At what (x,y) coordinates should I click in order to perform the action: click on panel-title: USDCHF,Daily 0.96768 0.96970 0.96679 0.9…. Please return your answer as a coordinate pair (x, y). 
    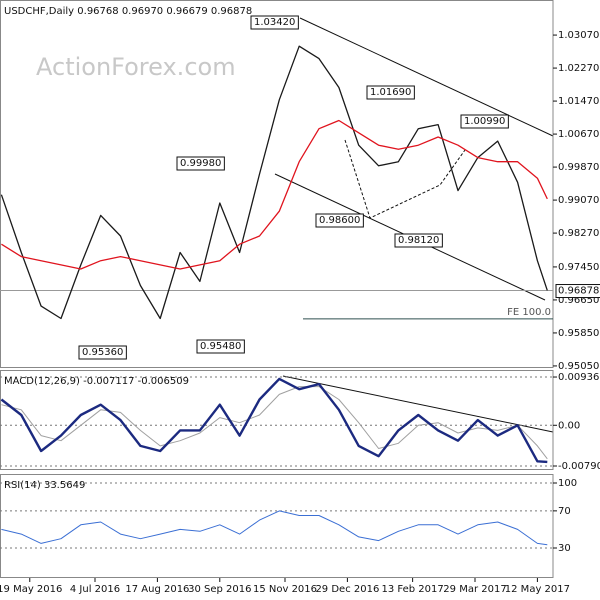
    Looking at the image, I should click on (128, 11).